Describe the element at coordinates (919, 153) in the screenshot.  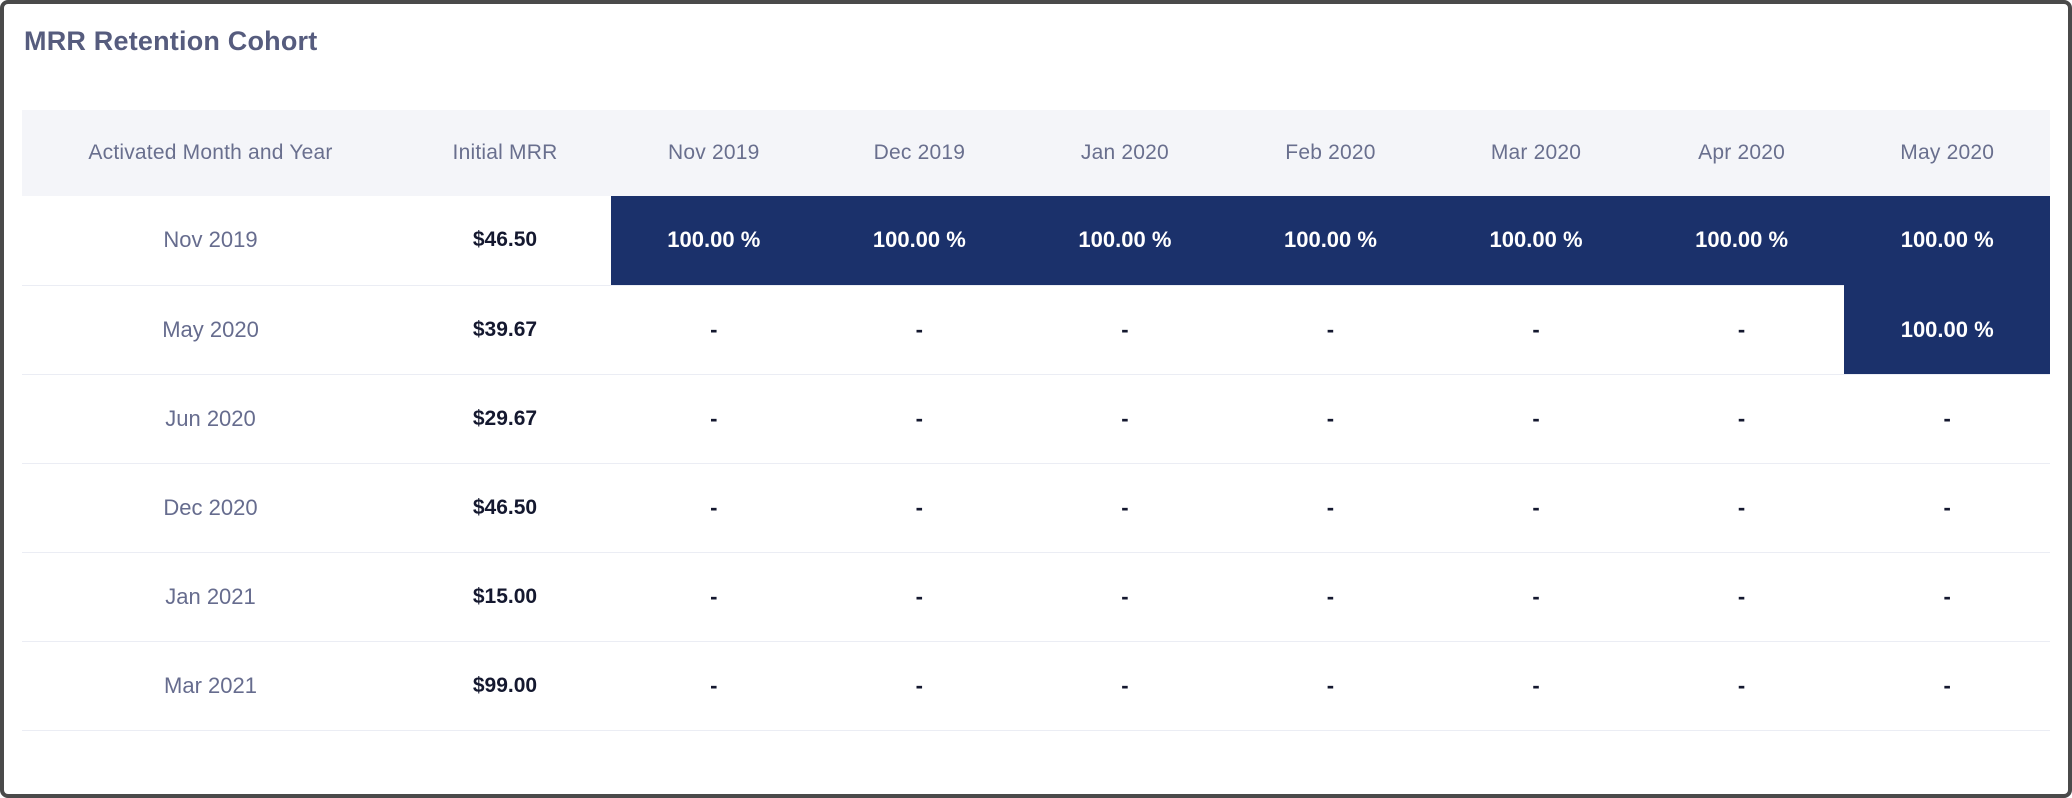
I see `column-header: Dec 2019` at that location.